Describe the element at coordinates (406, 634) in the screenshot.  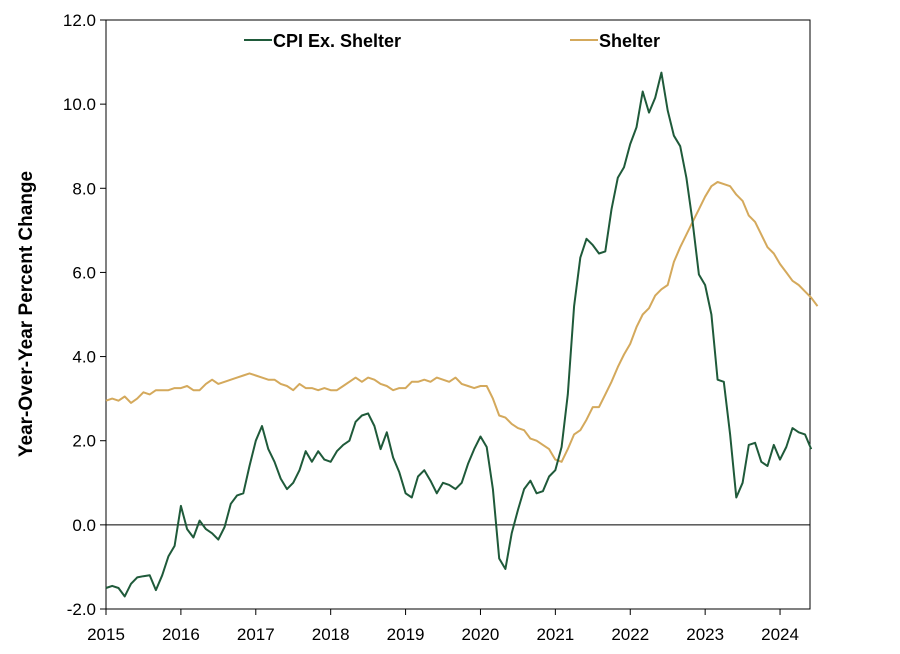
I see `x-tick-label: 2019` at that location.